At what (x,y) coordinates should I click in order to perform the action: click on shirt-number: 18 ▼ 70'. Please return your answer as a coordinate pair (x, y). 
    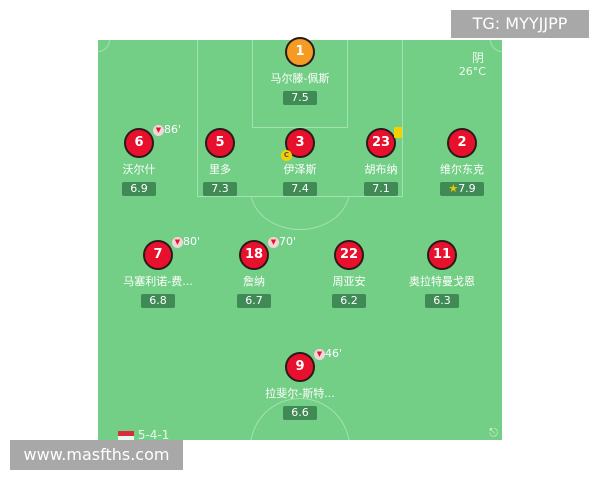
    Looking at the image, I should click on (267, 253).